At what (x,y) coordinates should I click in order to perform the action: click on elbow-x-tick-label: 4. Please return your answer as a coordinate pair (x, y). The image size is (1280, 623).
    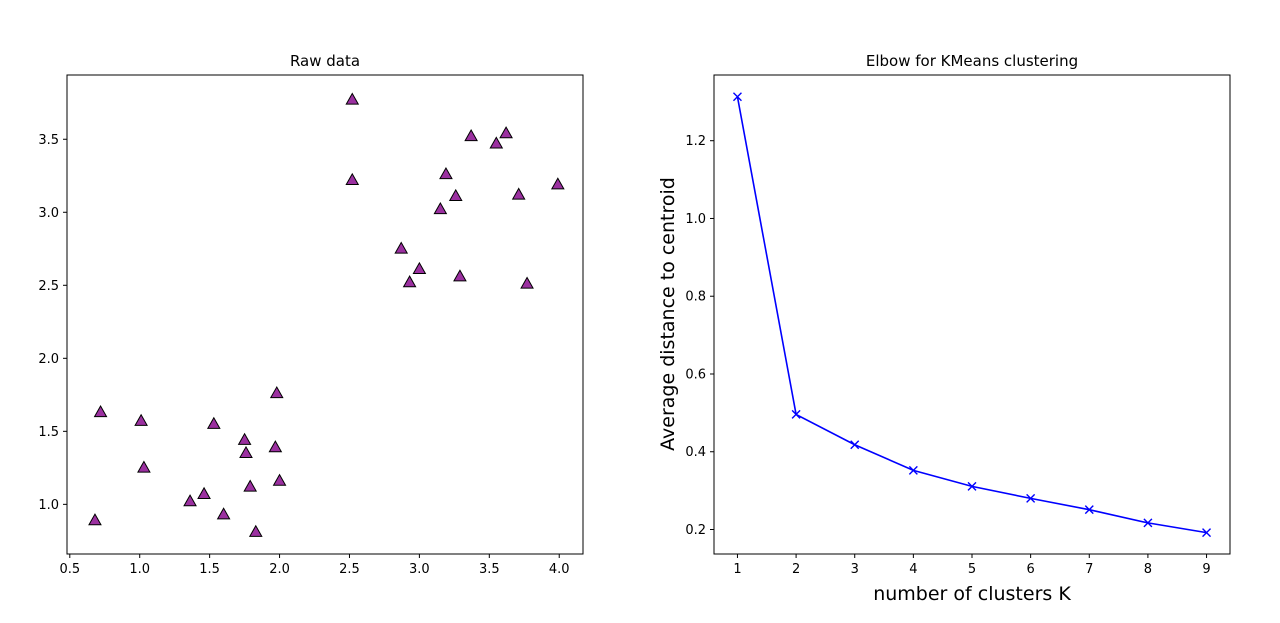
    Looking at the image, I should click on (913, 569).